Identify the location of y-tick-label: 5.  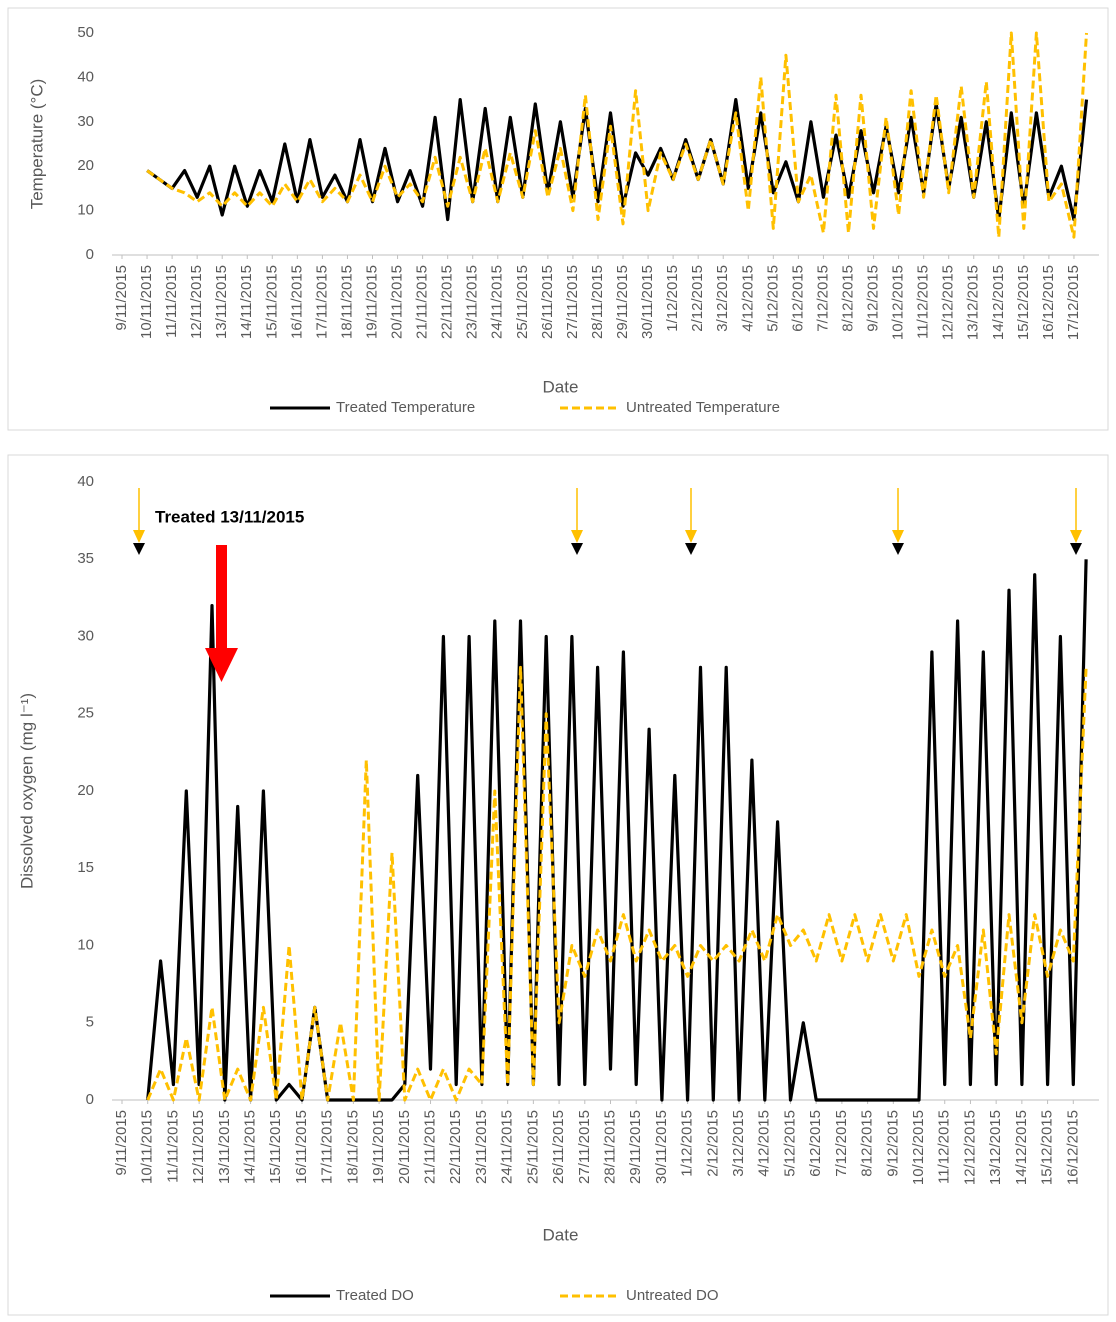
(90, 1022).